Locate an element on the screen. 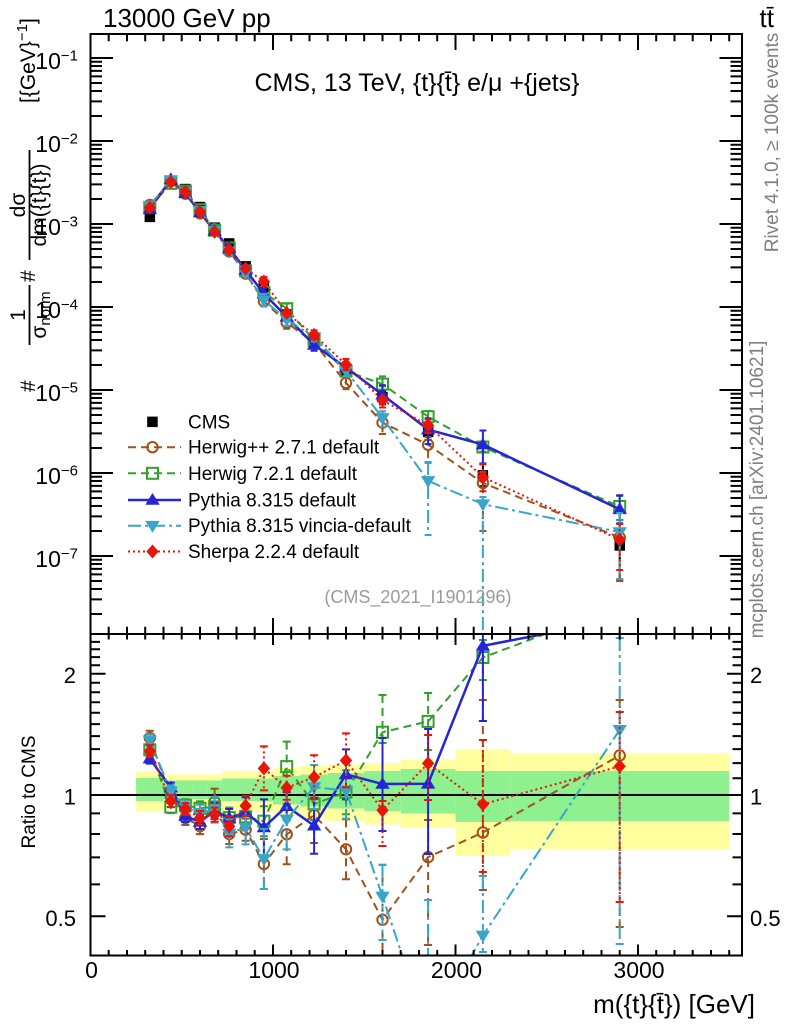  svg-text: σnorm is located at coordinates (41, 314).